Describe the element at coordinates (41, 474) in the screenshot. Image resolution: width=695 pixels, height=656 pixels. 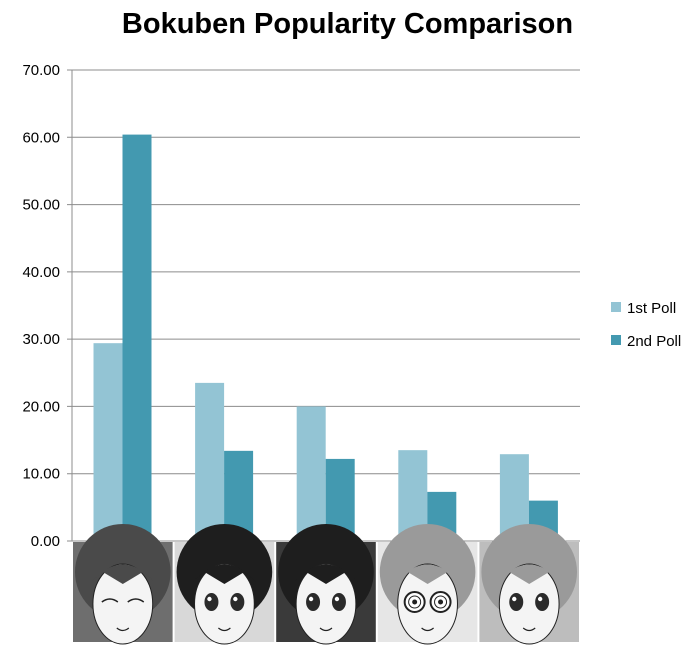
I see `y-tick-label: 10.00` at that location.